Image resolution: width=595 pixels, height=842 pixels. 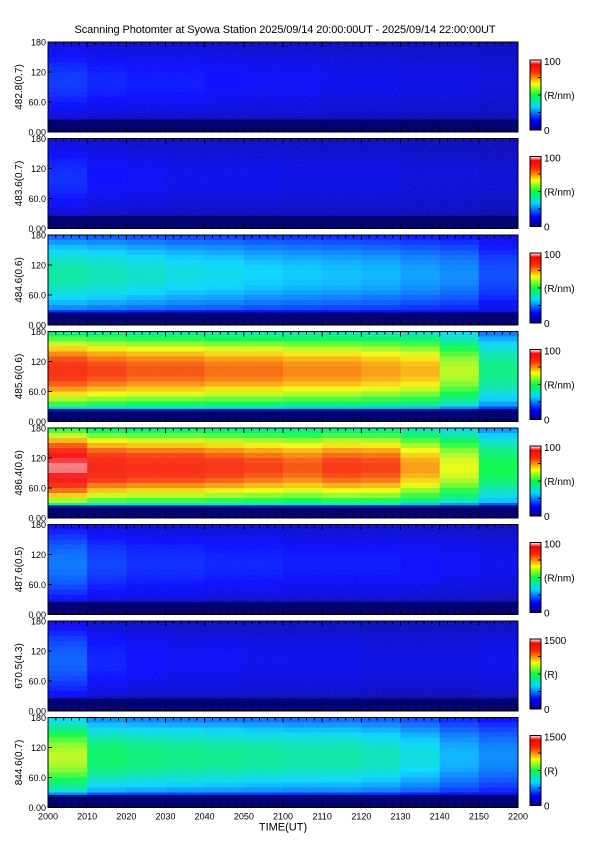 I want to click on panel-1: 0.00 60.0 120 180 483.6(0.7) 100 (R/nm) 0, so click(x=294, y=184).